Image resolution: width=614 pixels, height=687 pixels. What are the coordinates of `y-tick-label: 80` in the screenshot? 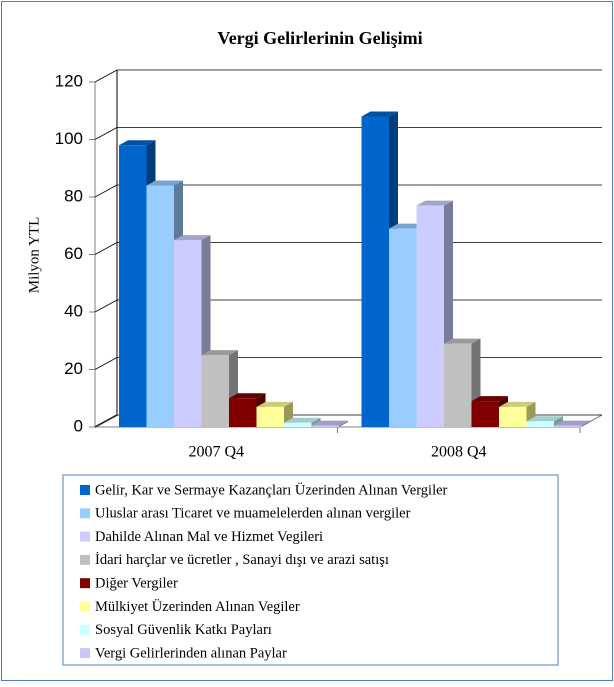 It's located at (73, 195).